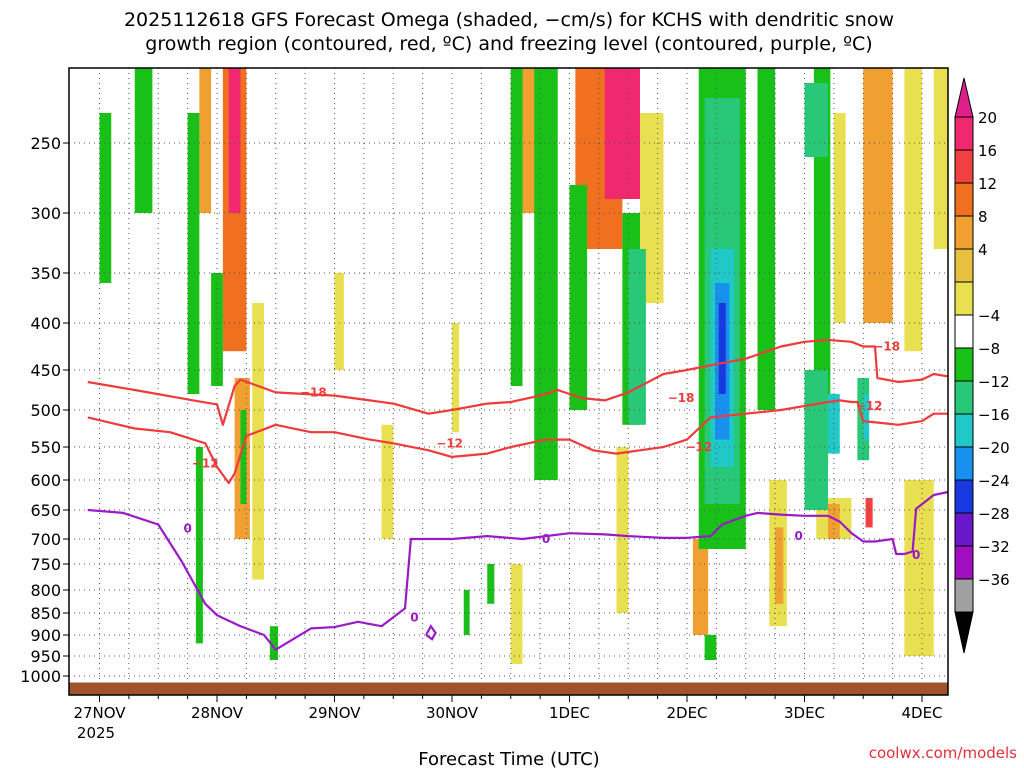 This screenshot has height=768, width=1024. Describe the element at coordinates (994, 580) in the screenshot. I see `colorbar-label: −36` at that location.